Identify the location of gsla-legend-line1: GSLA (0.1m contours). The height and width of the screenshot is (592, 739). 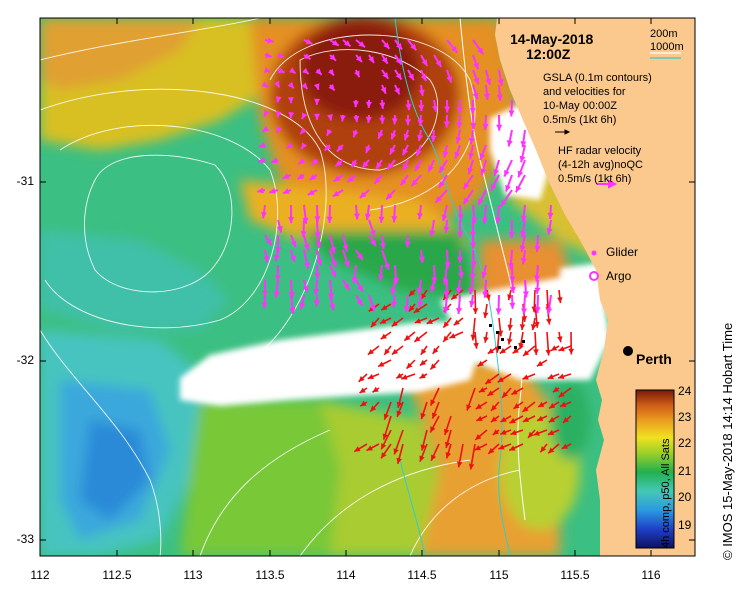
(597, 78).